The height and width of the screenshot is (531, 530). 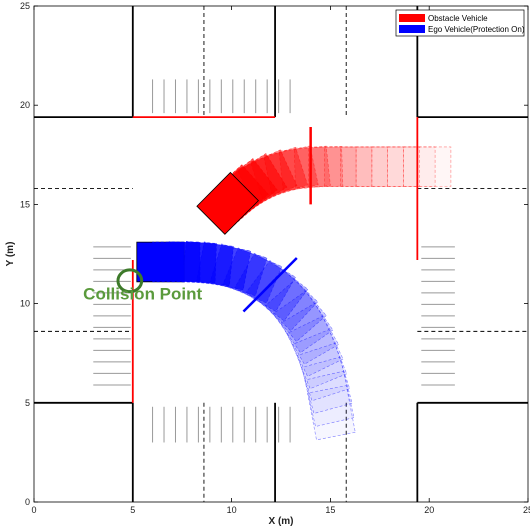 I want to click on x-axis-label: X (m), so click(x=281, y=521).